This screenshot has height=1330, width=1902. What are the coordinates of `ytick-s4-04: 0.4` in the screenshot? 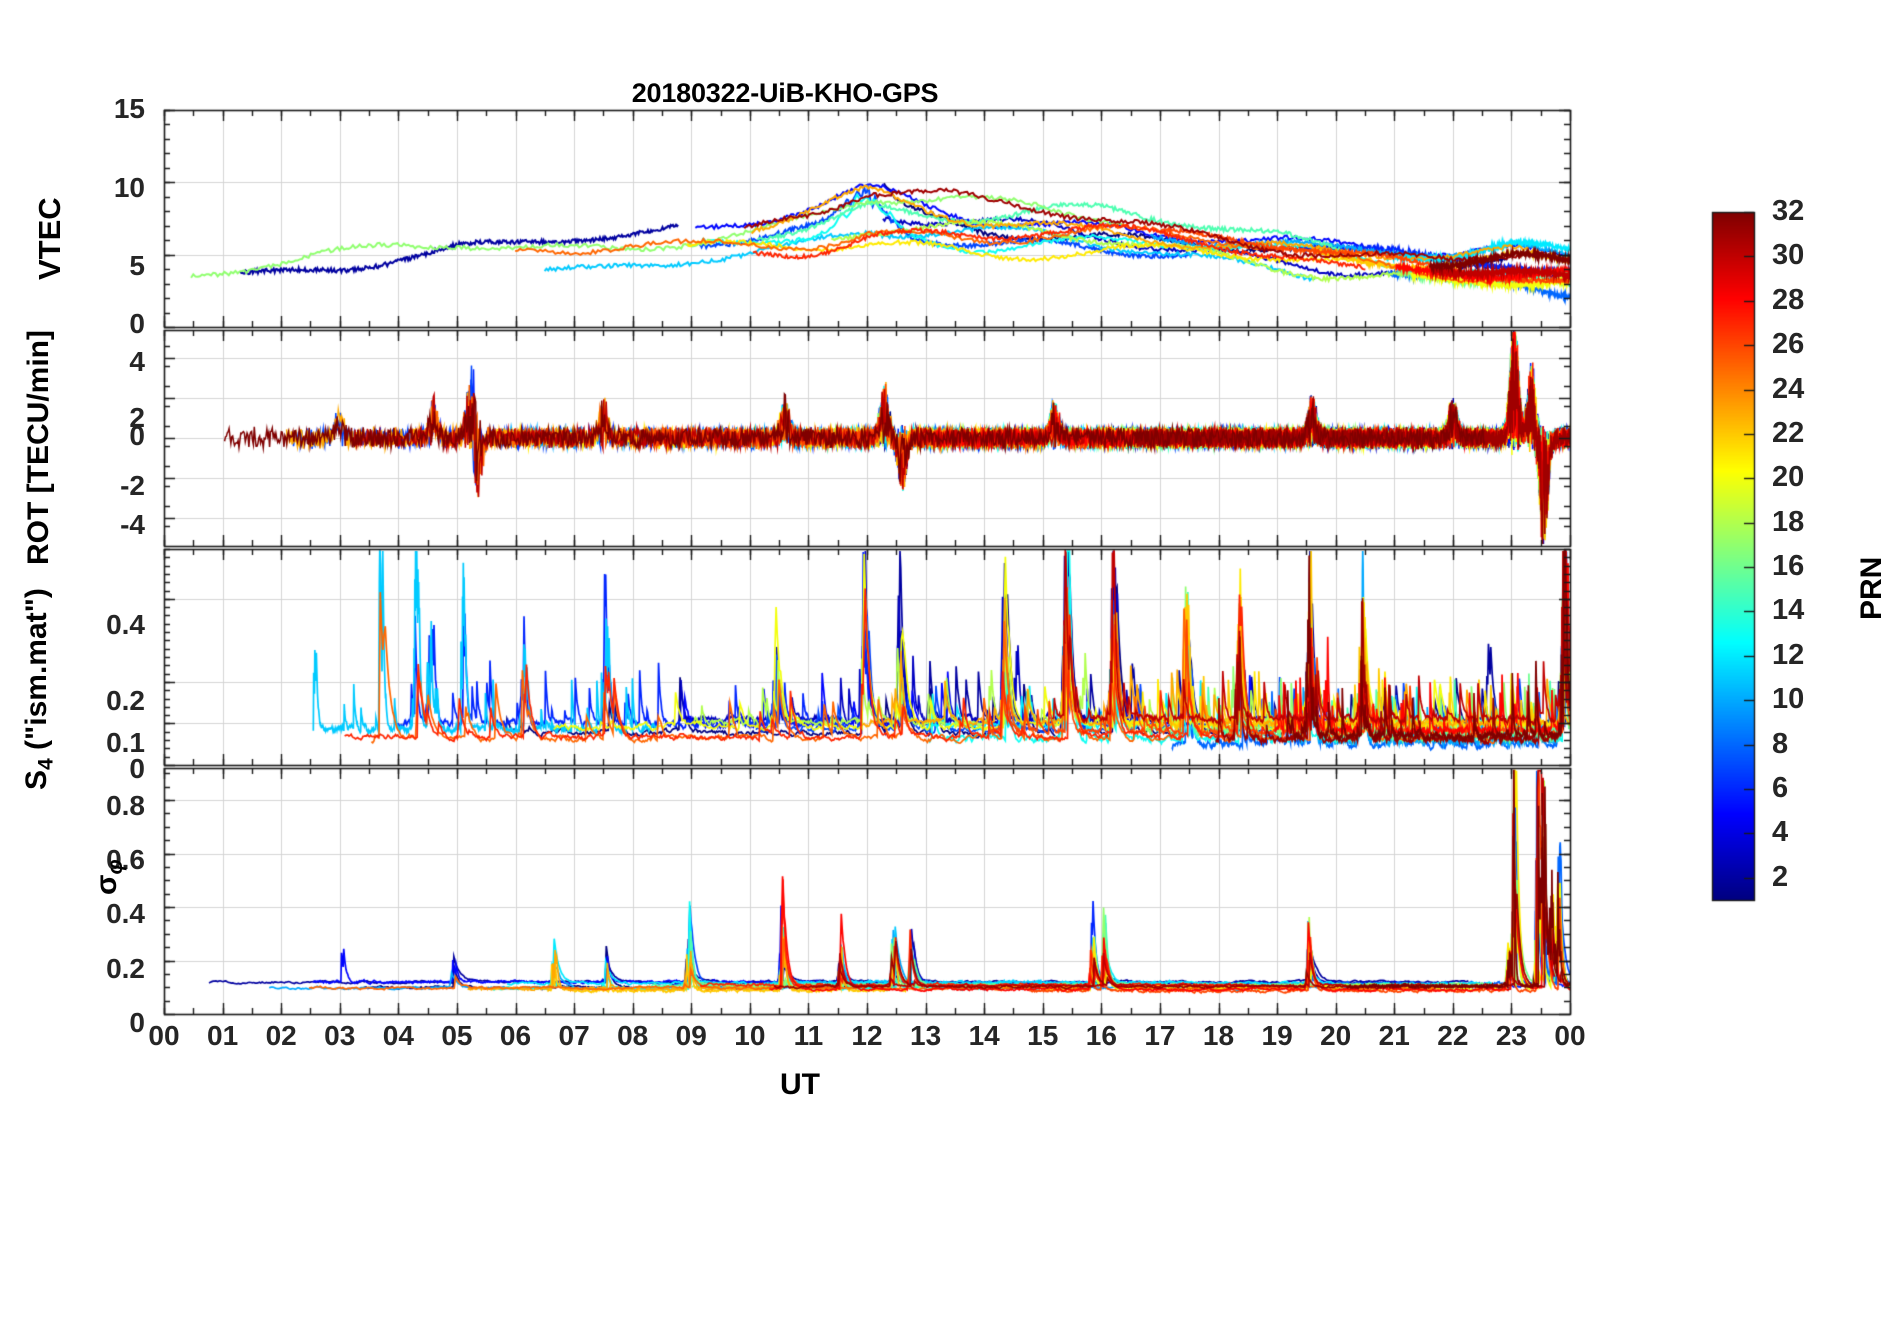 It's located at (125, 624).